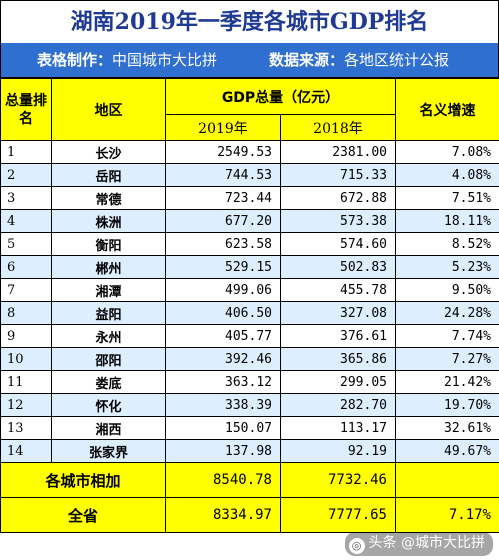 This screenshot has width=499, height=560. What do you see at coordinates (108, 109) in the screenshot?
I see `header-region: 地区` at bounding box center [108, 109].